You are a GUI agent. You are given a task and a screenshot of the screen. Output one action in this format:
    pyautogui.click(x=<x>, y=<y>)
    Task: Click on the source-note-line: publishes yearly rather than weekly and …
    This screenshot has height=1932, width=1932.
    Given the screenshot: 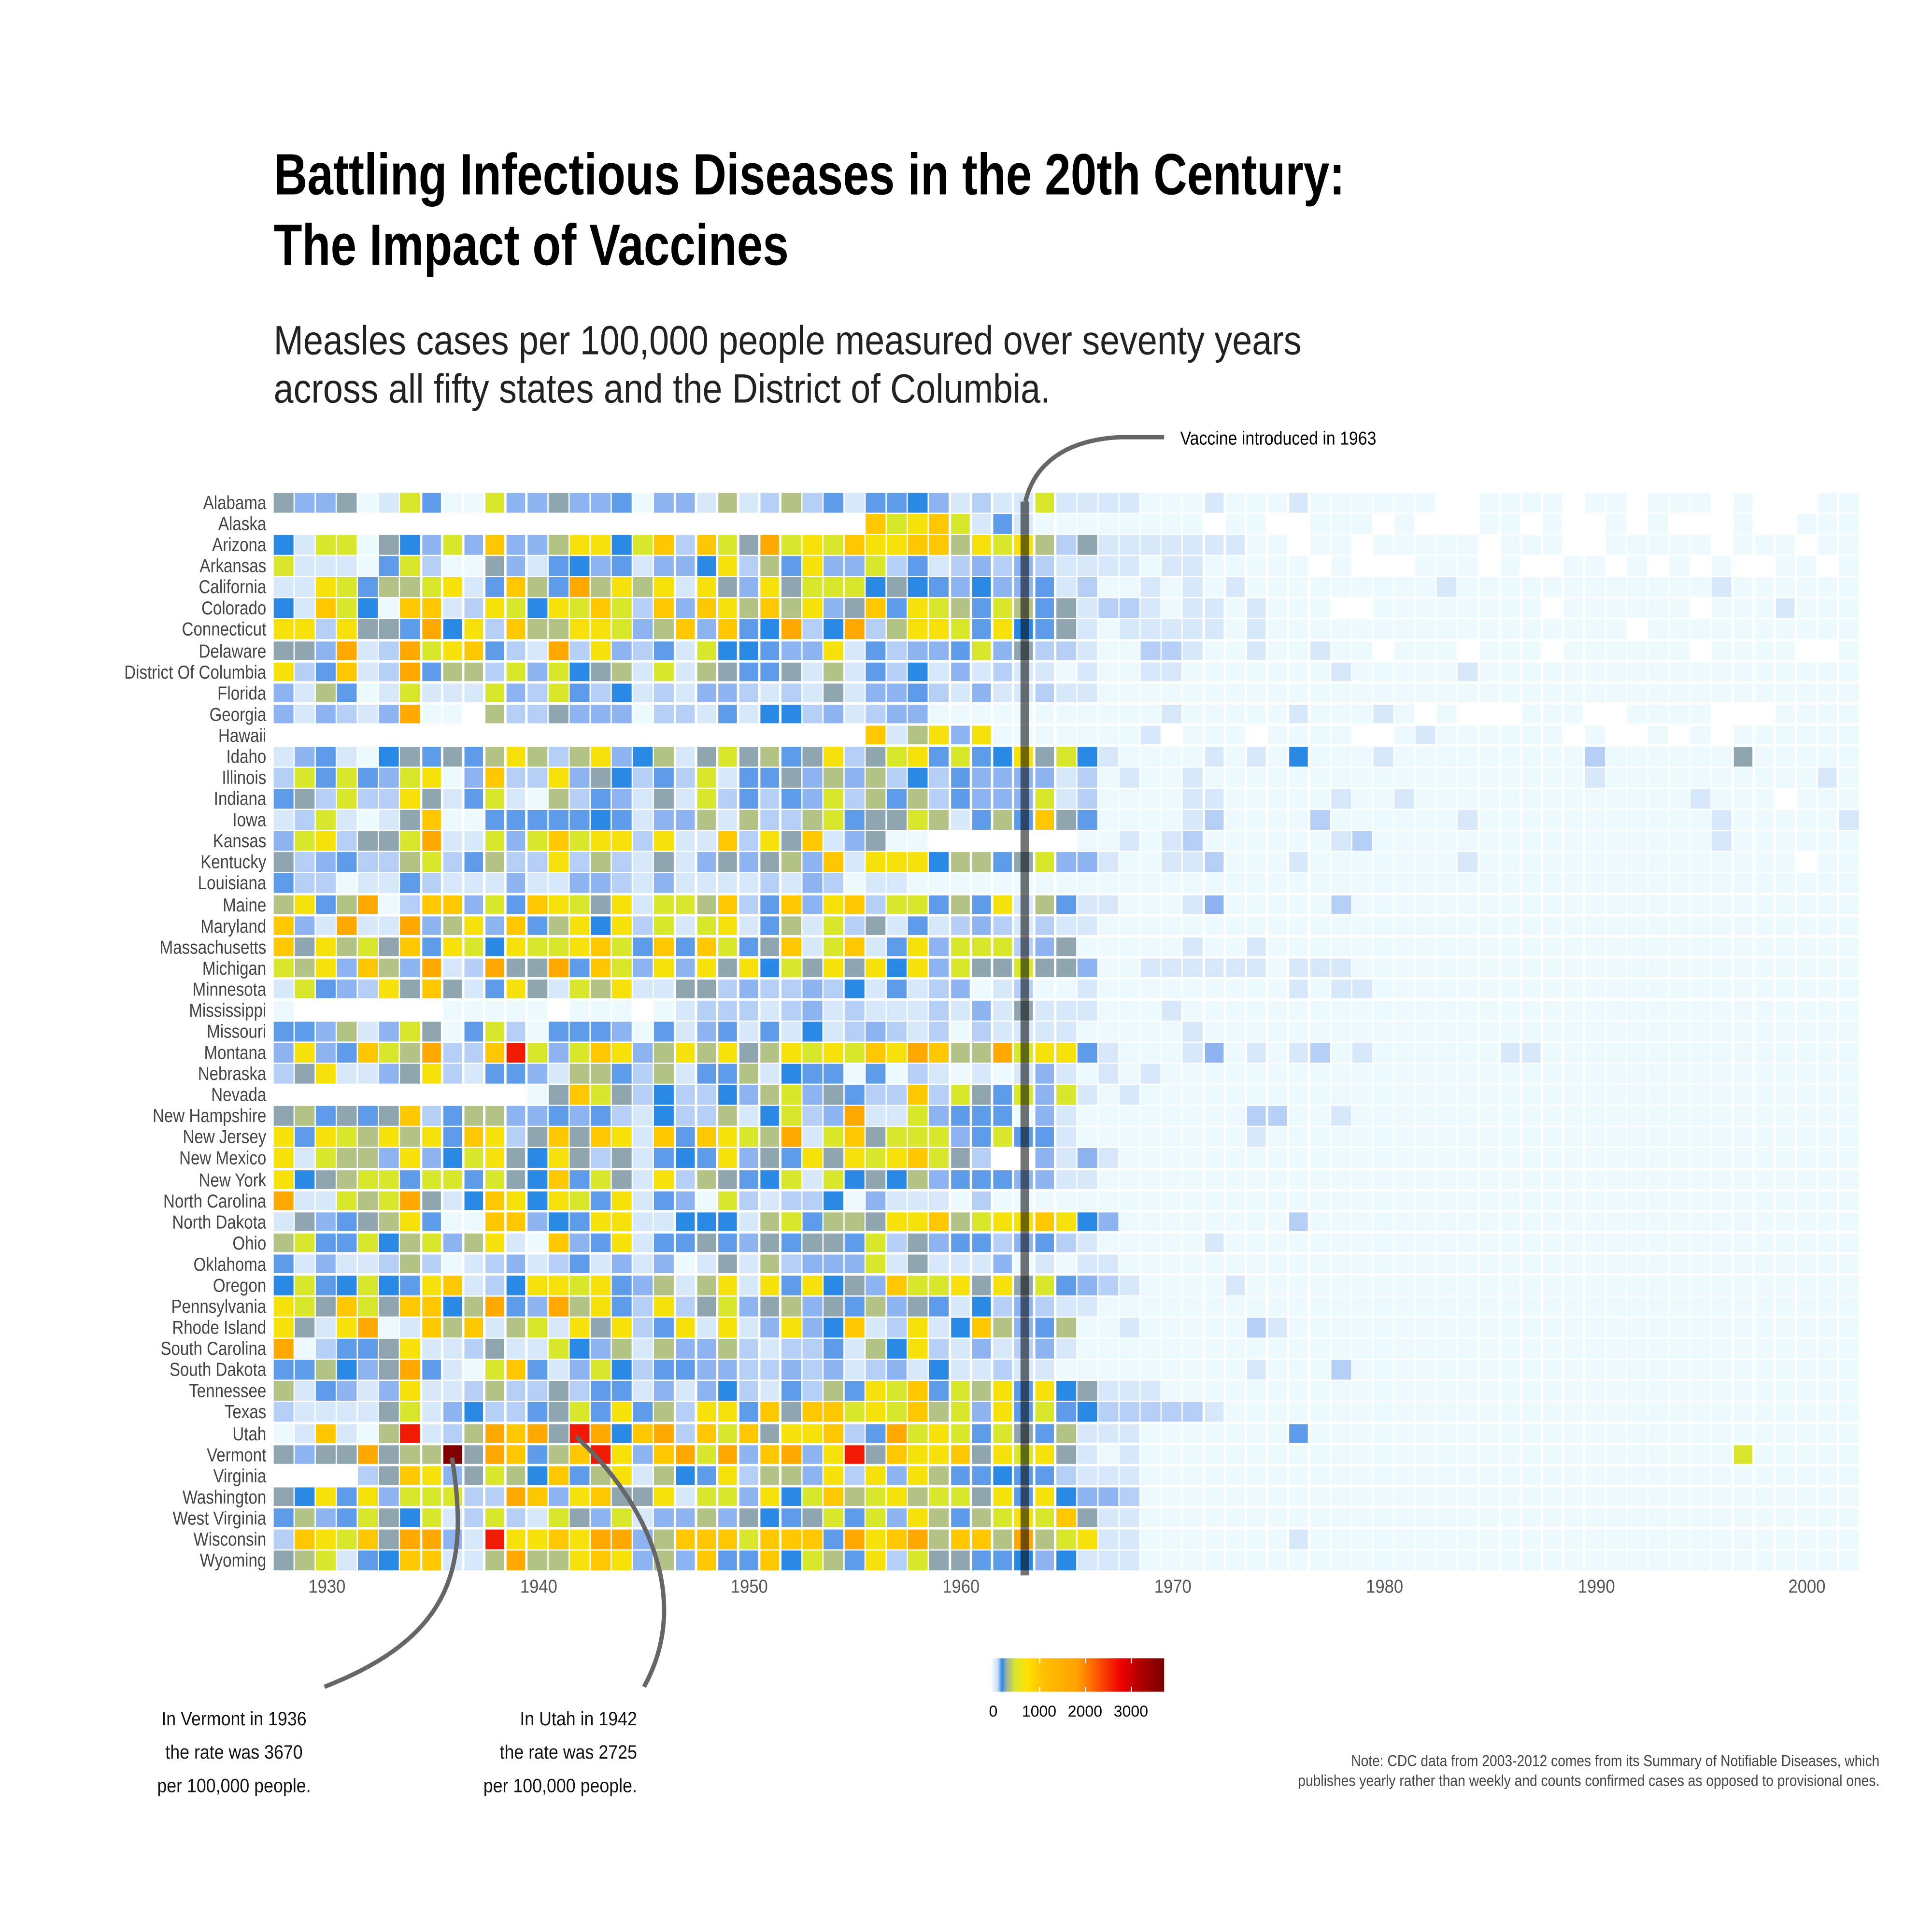 What is the action you would take?
    pyautogui.click(x=1589, y=1781)
    